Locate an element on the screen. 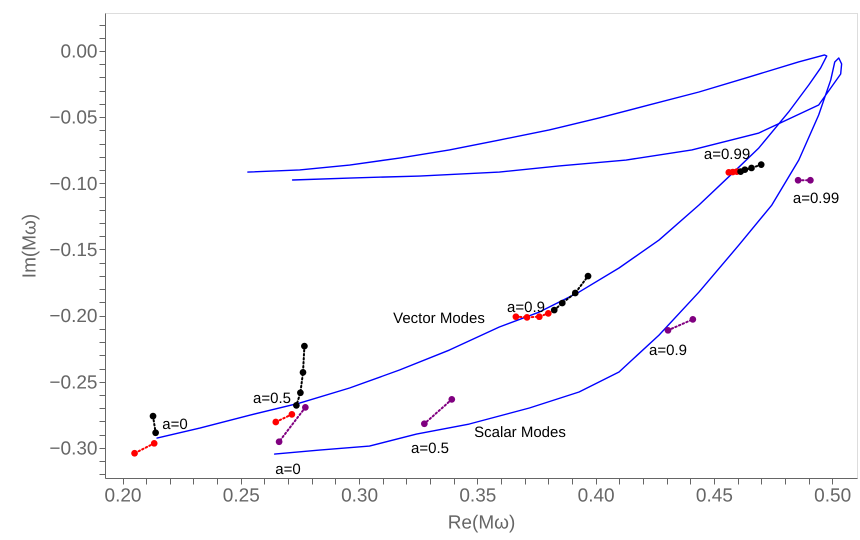 This screenshot has height=540, width=860. x-tick-label: 0.30 is located at coordinates (359, 496).